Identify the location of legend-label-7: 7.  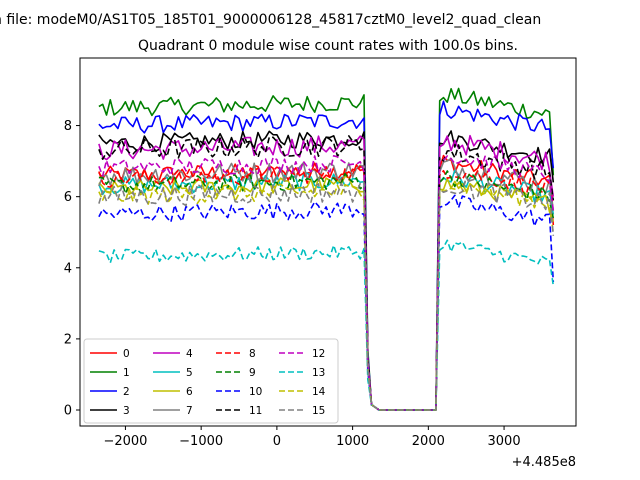
(189, 411).